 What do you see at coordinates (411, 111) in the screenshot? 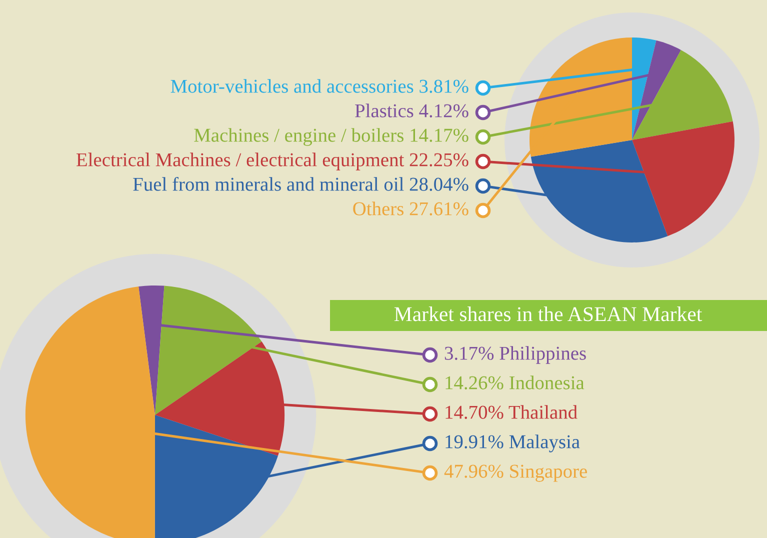
I see `slice-label: Plastics 4.12%` at bounding box center [411, 111].